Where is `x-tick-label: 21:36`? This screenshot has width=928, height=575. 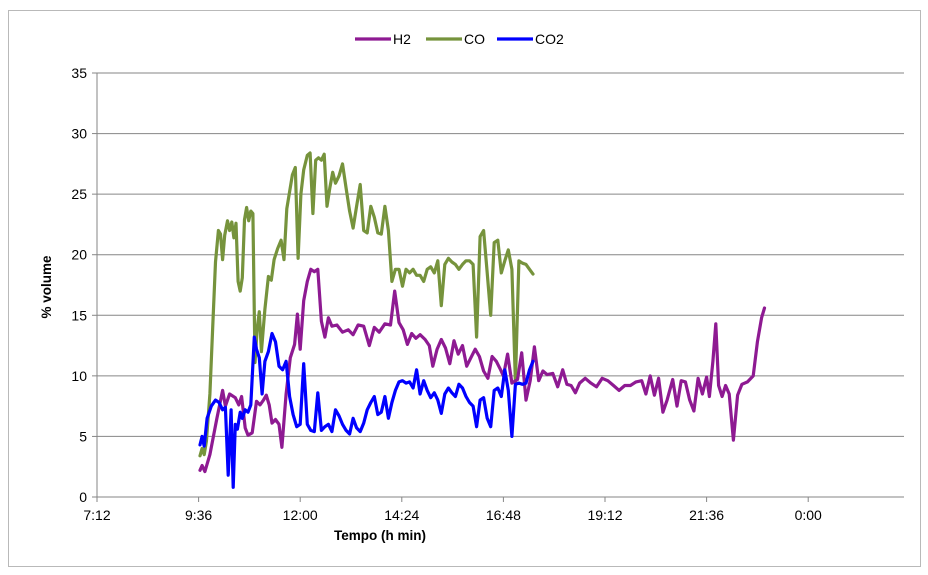 x-tick-label: 21:36 is located at coordinates (706, 515).